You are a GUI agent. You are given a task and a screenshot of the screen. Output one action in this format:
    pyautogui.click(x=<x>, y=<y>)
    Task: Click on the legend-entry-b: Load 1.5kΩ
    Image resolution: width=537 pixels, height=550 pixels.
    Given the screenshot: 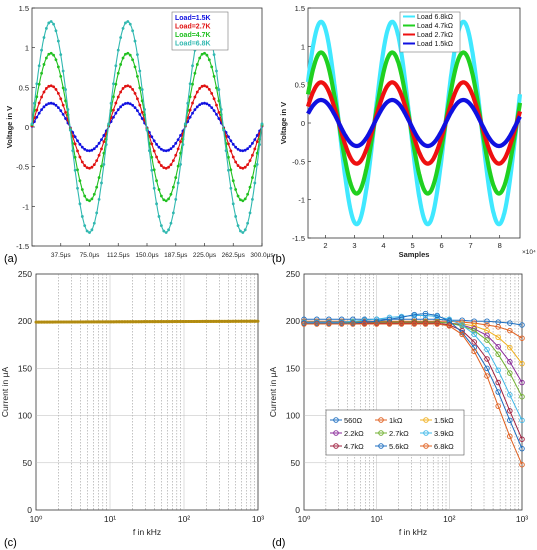 What is the action you would take?
    pyautogui.click(x=435, y=44)
    